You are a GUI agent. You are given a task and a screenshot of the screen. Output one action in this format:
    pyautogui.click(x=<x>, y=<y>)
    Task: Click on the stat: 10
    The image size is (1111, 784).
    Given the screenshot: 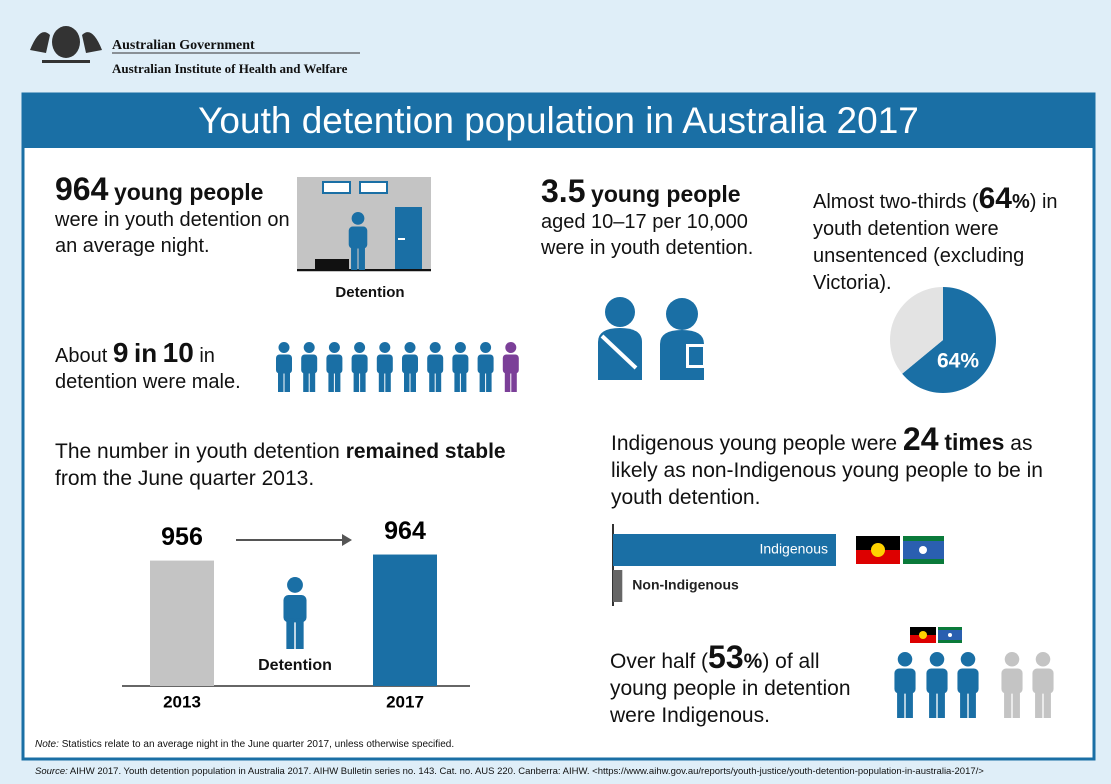 What is the action you would take?
    pyautogui.click(x=178, y=352)
    